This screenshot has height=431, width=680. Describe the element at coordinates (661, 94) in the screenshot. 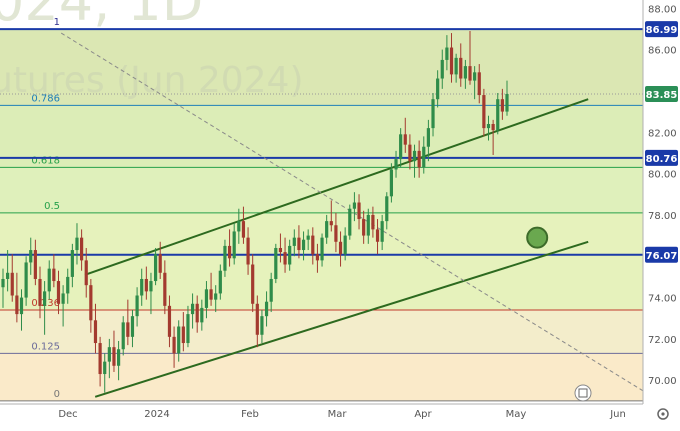

I see `current-price-label: 83.85` at that location.